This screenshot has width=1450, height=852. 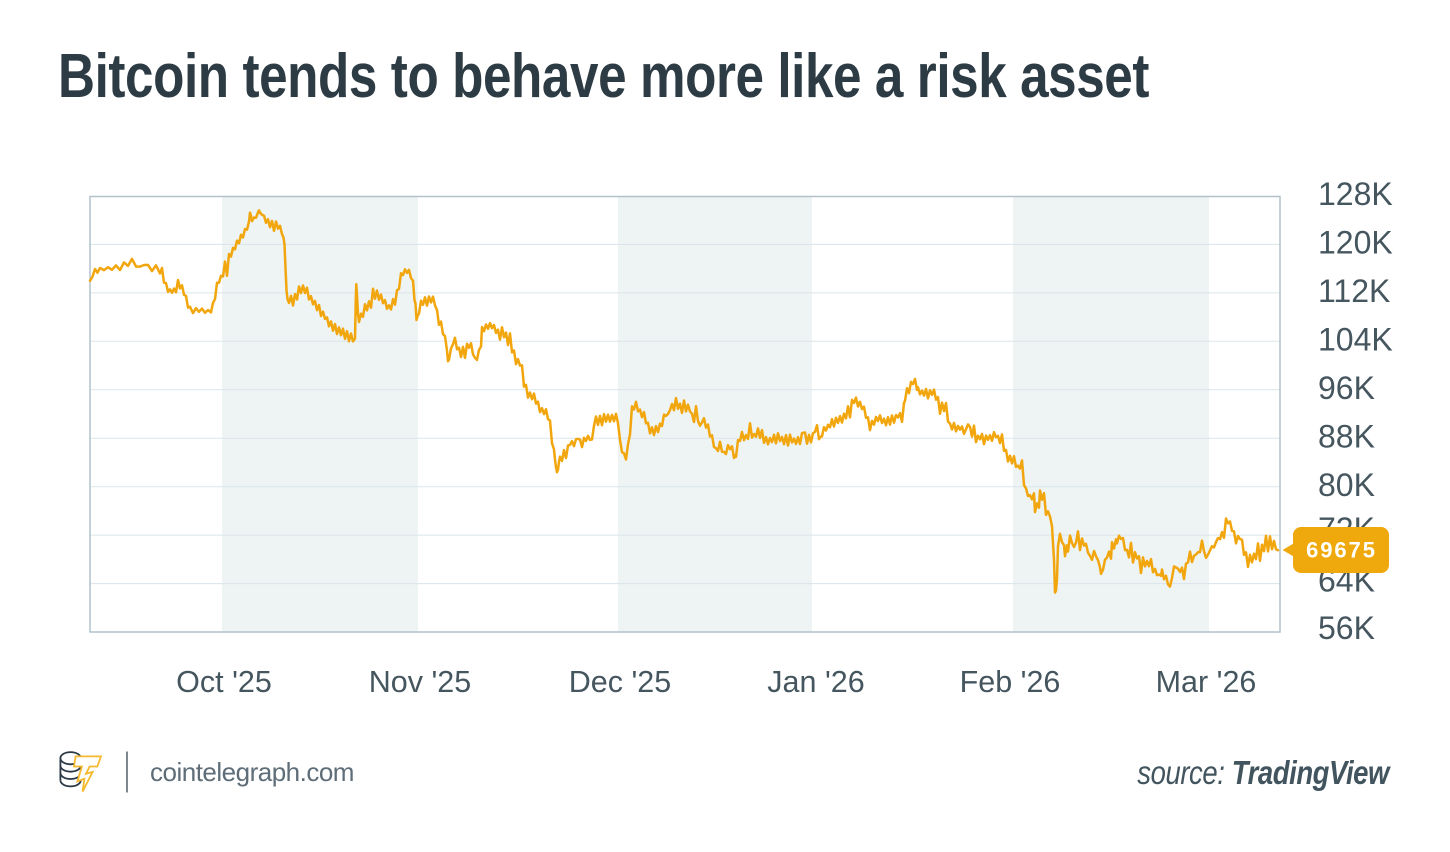 What do you see at coordinates (1341, 550) in the screenshot?
I see `svg-text: 69675` at bounding box center [1341, 550].